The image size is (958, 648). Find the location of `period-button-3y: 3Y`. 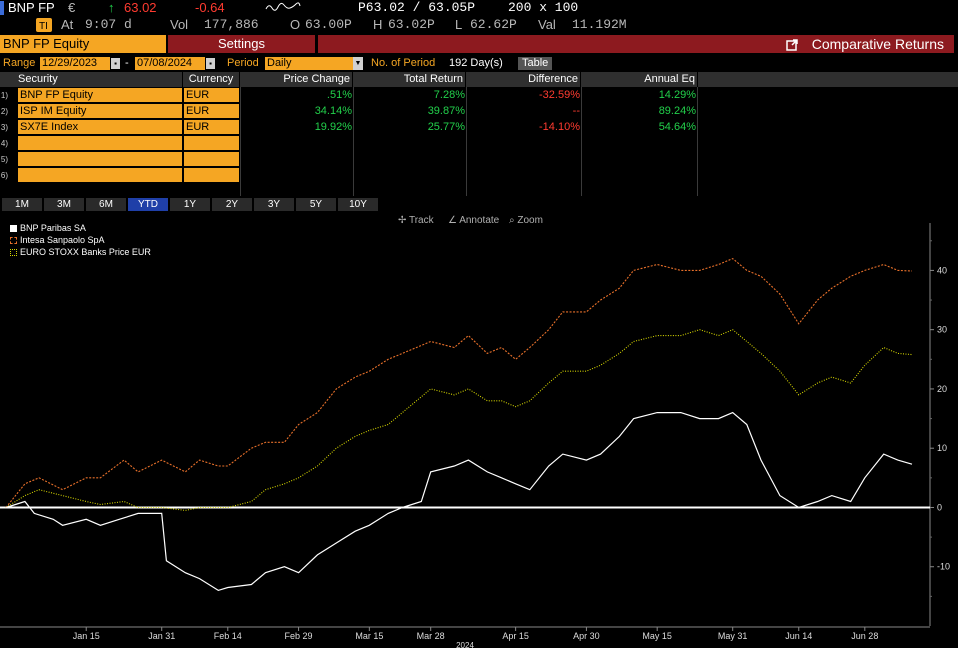

period-button-3y: 3Y is located at coordinates (274, 204).